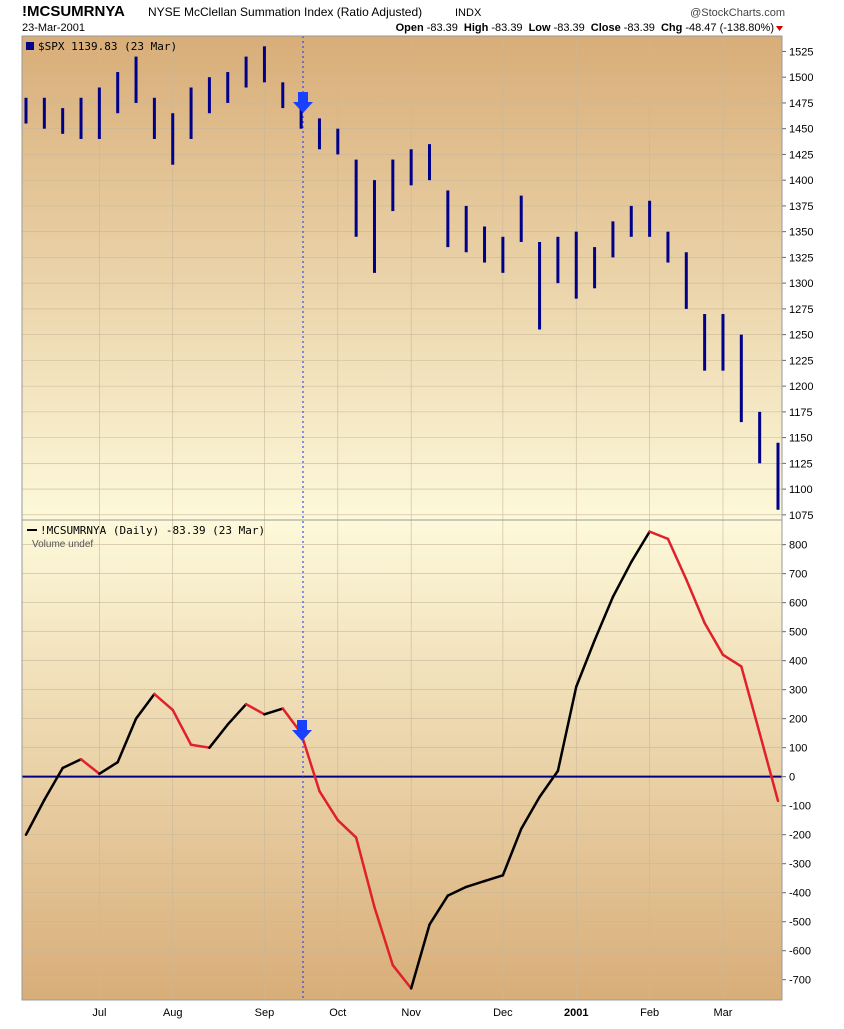  I want to click on y-tick-label: -500, so click(800, 923).